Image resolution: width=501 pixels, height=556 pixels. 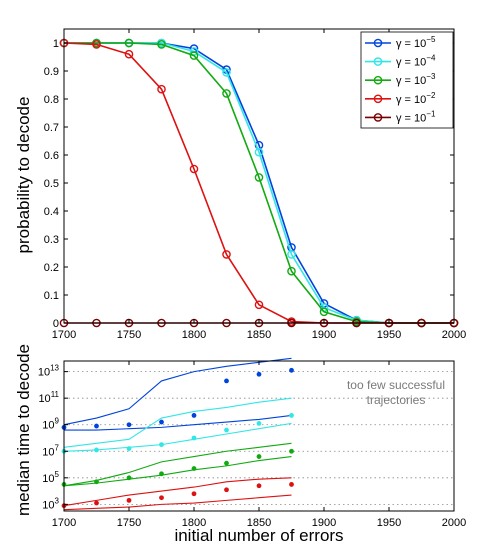 I want to click on top-x-tick-label: 1750, so click(x=129, y=335).